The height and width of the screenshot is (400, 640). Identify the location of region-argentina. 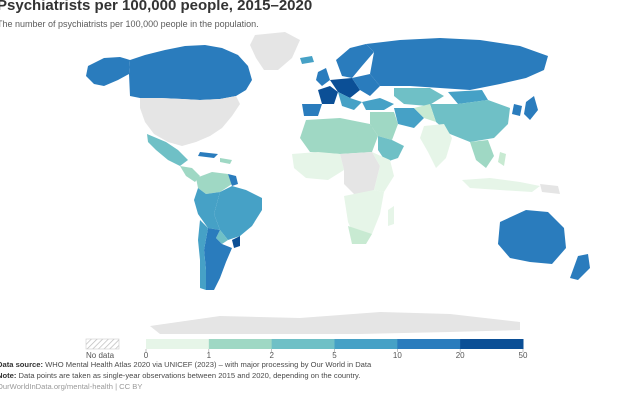
(218, 259).